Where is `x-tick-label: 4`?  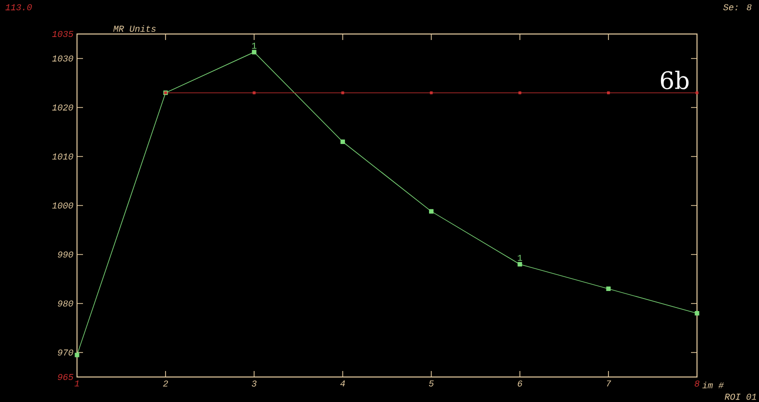 x-tick-label: 4 is located at coordinates (342, 383).